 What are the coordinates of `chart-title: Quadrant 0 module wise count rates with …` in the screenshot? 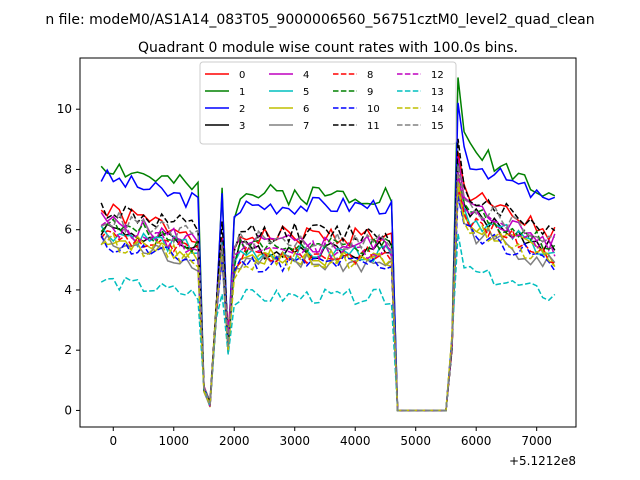 It's located at (328, 48).